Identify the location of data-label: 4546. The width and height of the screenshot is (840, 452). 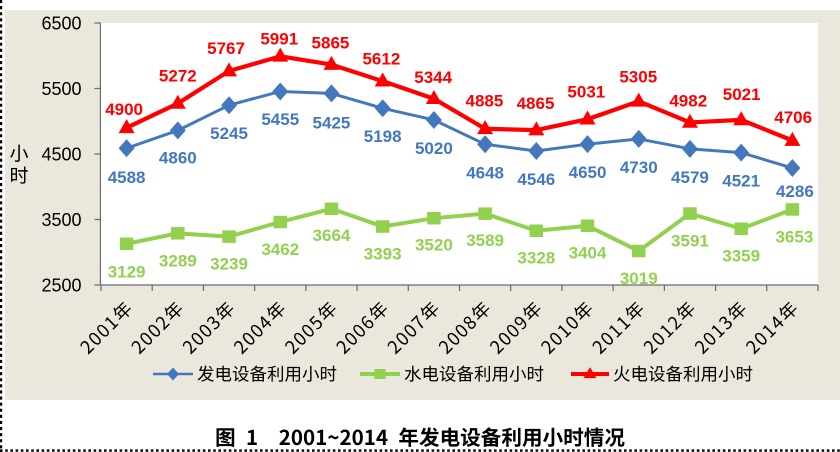
(536, 179).